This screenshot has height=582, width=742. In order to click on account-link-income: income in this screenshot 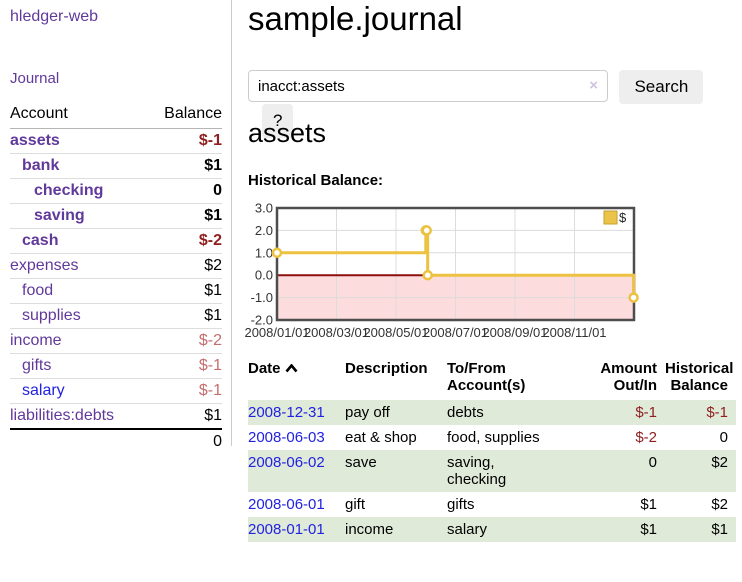, I will do `click(36, 340)`.